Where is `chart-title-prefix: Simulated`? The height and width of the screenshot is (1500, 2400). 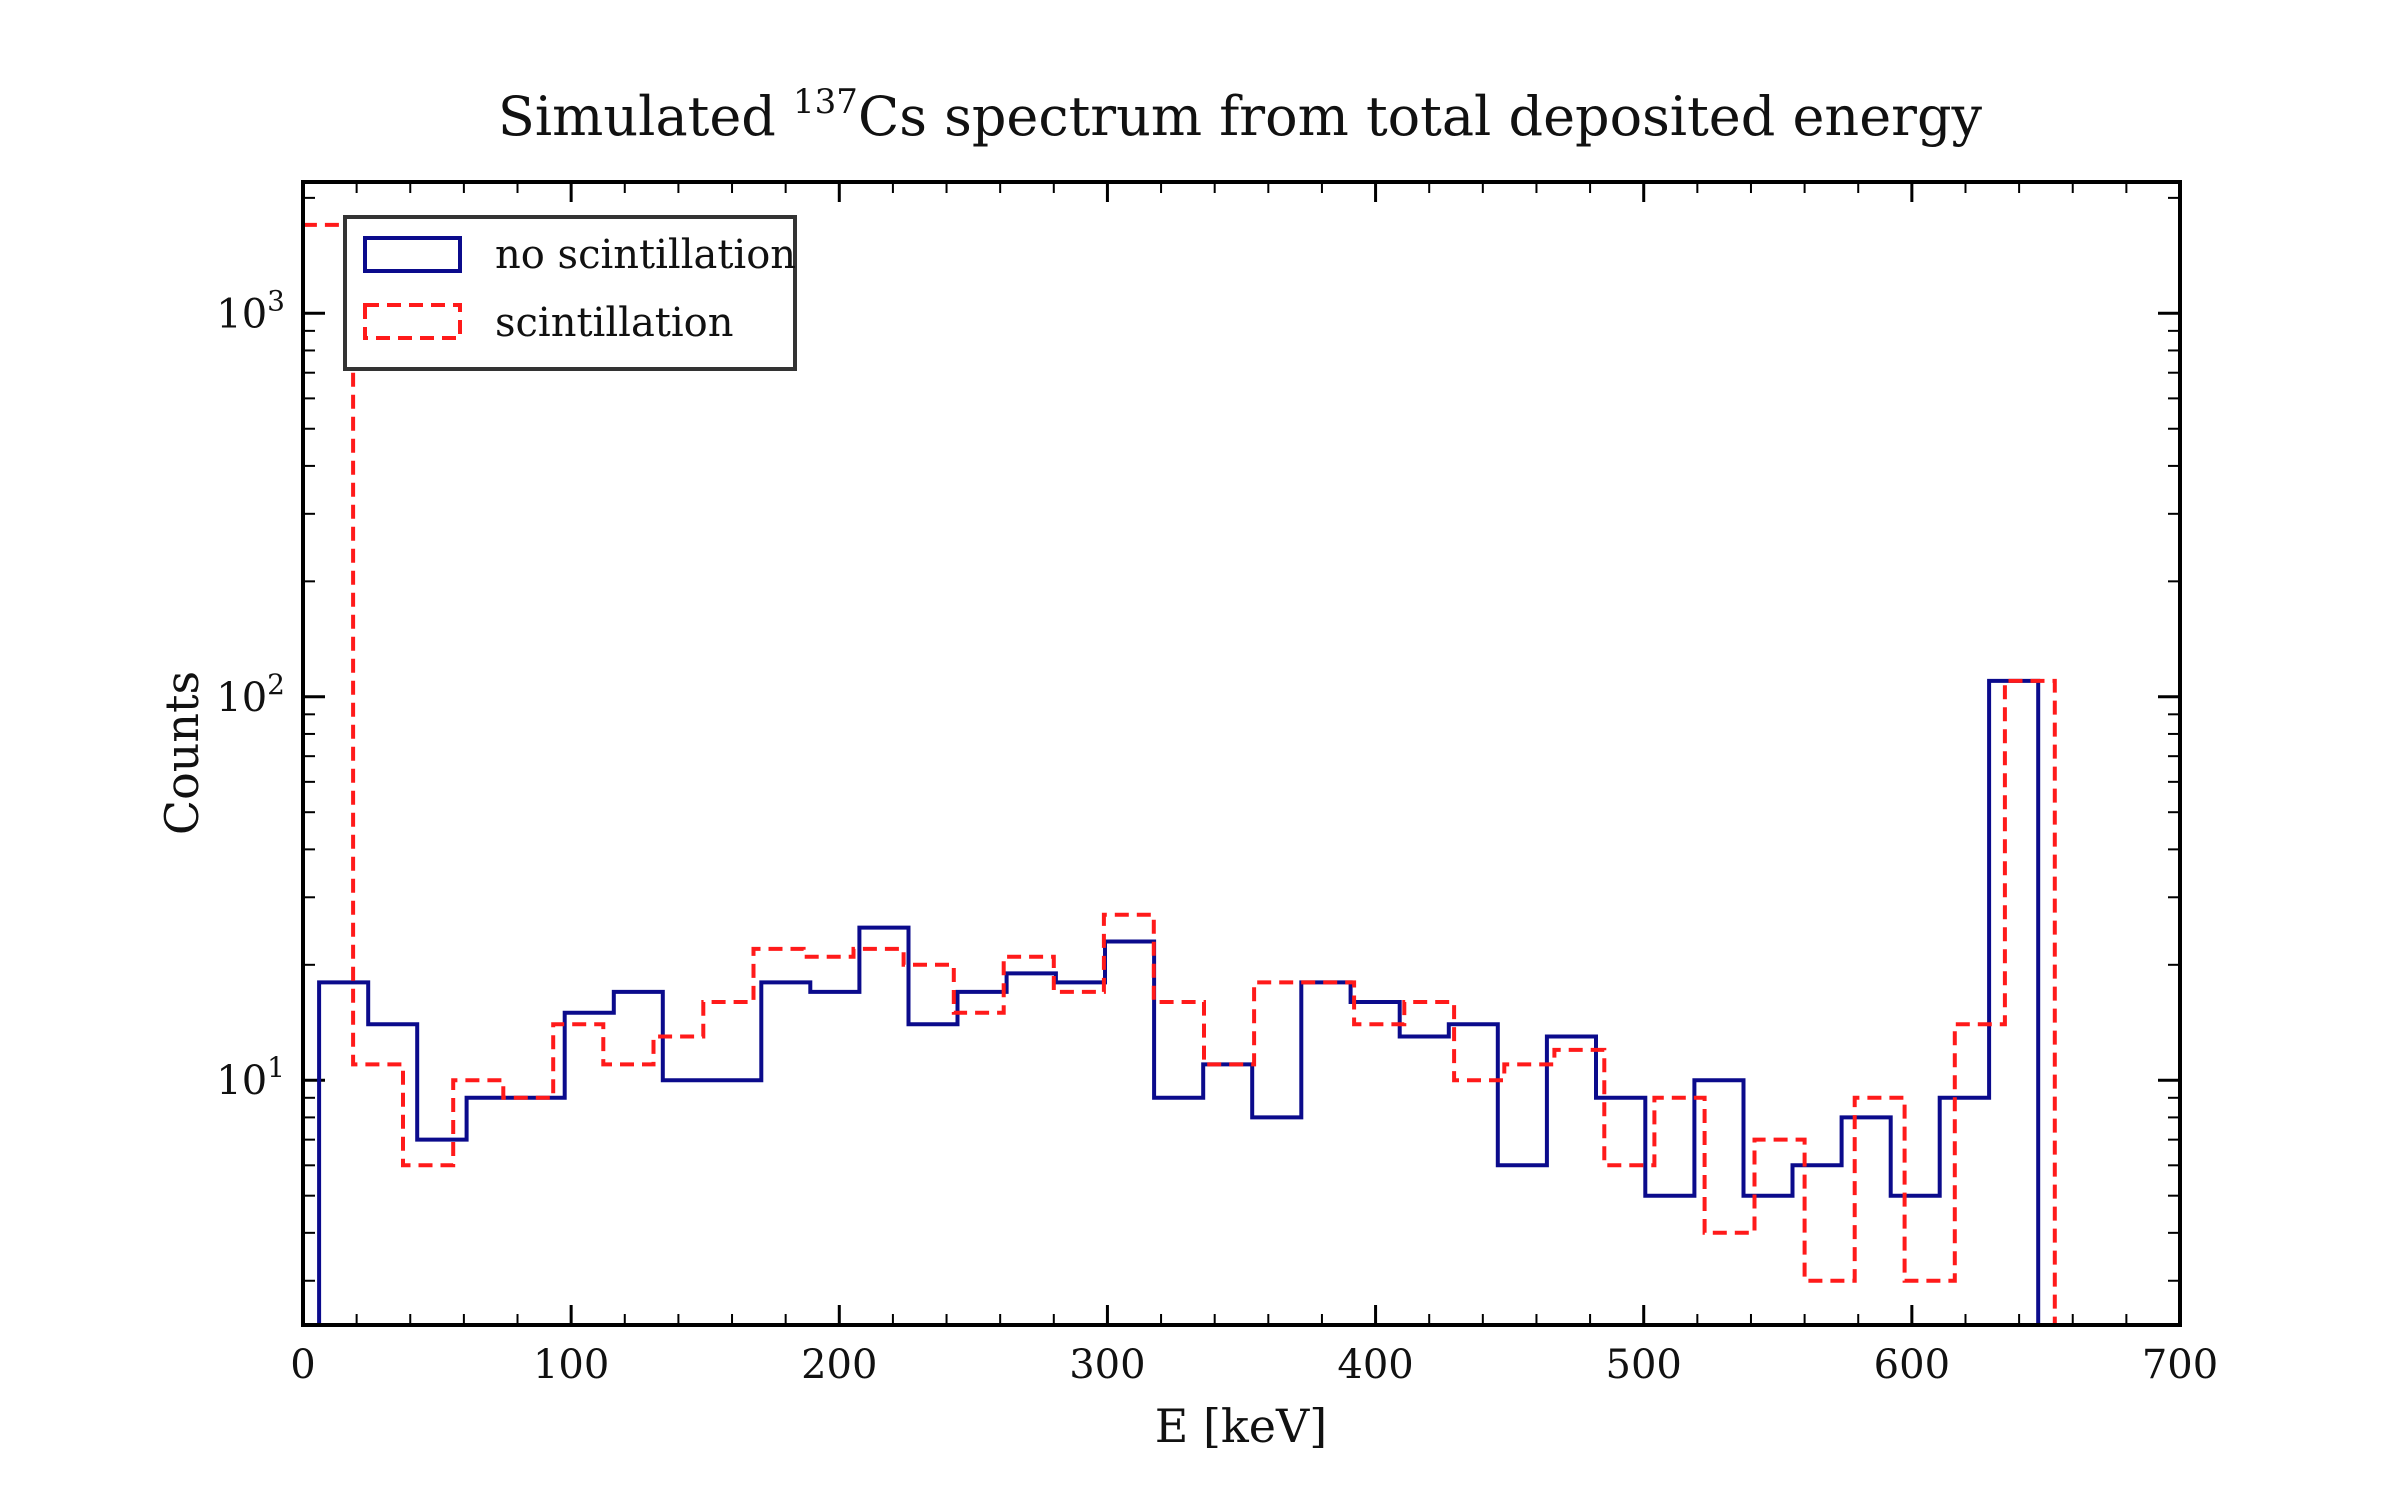
chart-title-prefix: Simulated is located at coordinates (645, 116).